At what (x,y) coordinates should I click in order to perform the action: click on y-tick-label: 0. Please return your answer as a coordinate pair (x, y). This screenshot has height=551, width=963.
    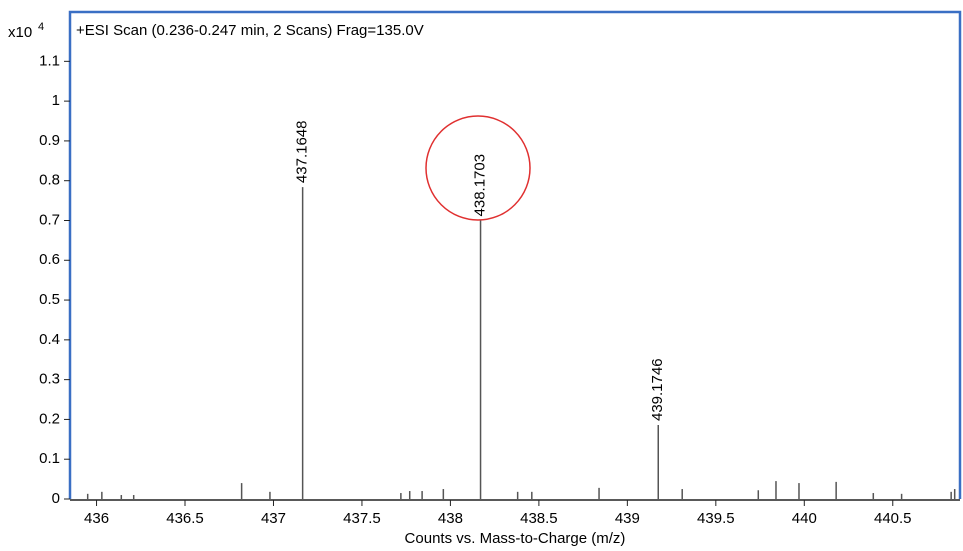
    Looking at the image, I should click on (56, 498).